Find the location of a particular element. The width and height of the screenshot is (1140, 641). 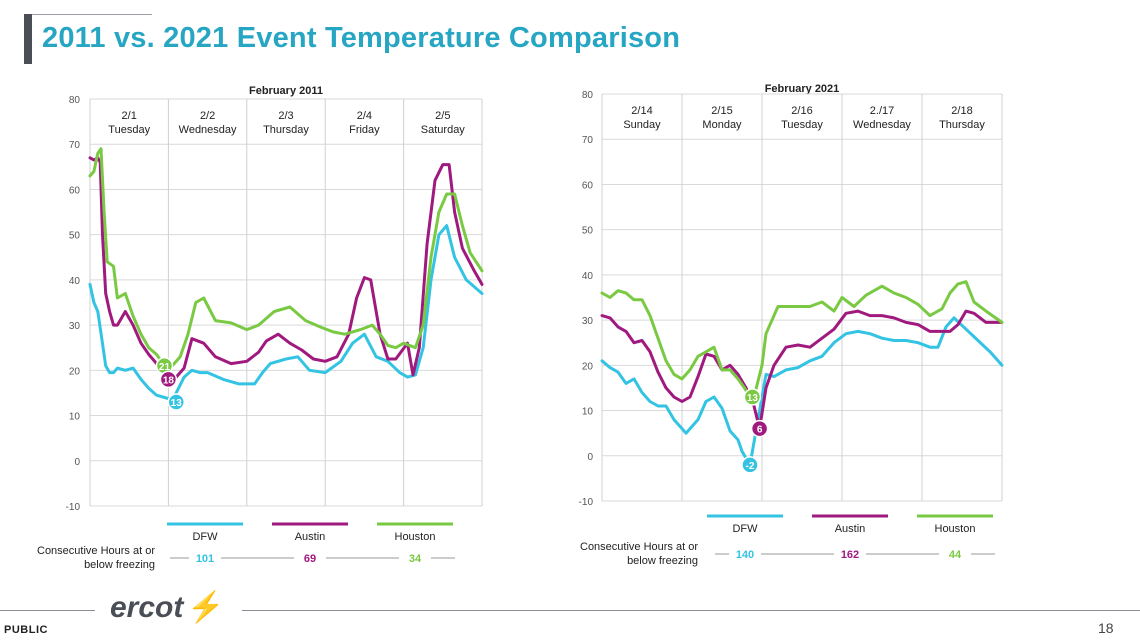

consecutive-hours-value-dfw: 140 is located at coordinates (745, 555).